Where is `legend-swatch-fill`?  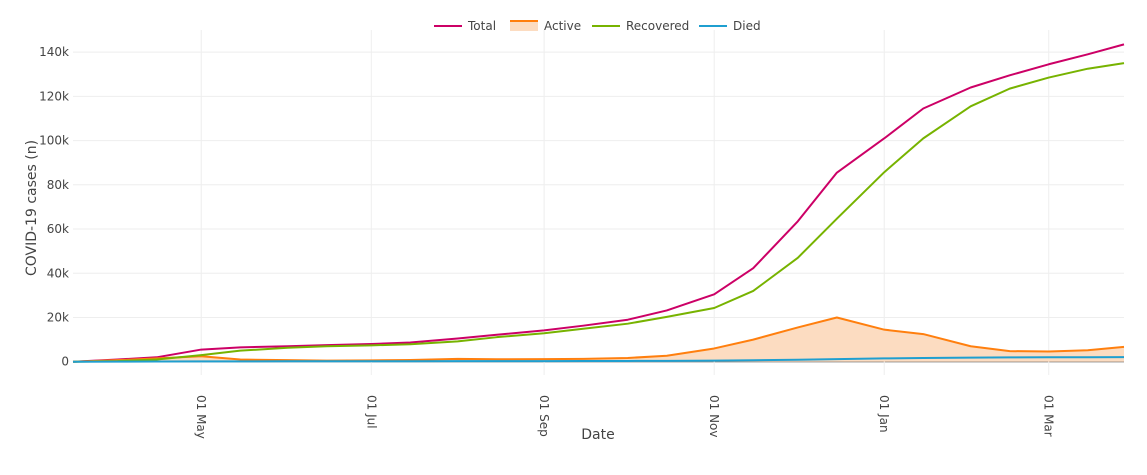 legend-swatch-fill is located at coordinates (524, 26).